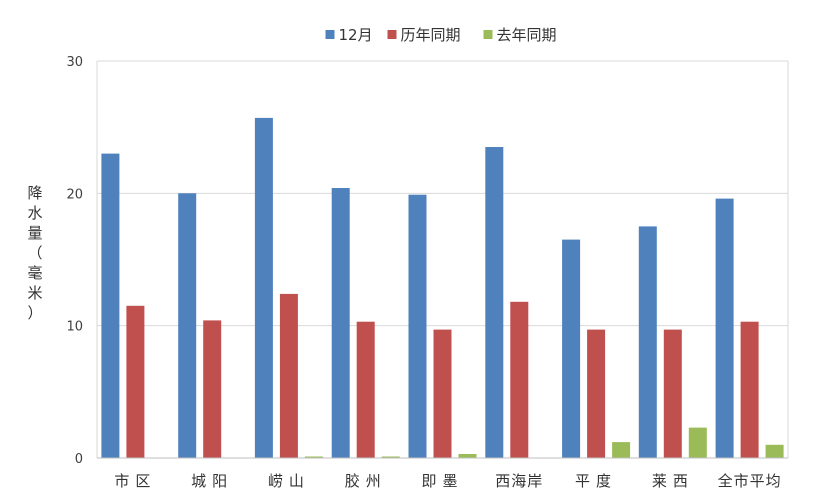  Describe the element at coordinates (527, 35) in the screenshot. I see `legend-label: 去年同期` at that location.